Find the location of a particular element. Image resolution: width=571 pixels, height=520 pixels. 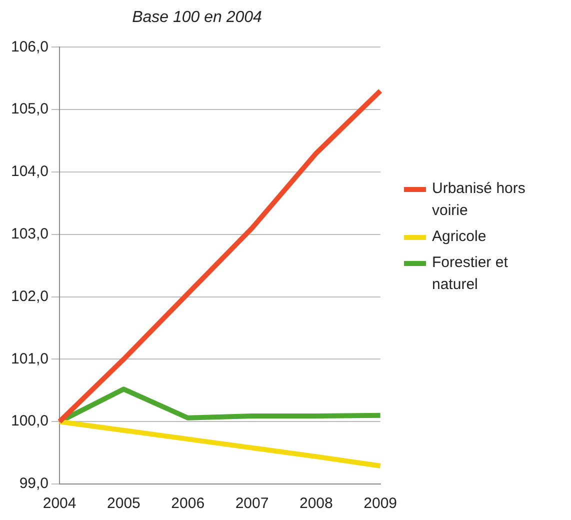

y-tick-label: 103,0 is located at coordinates (29, 234).